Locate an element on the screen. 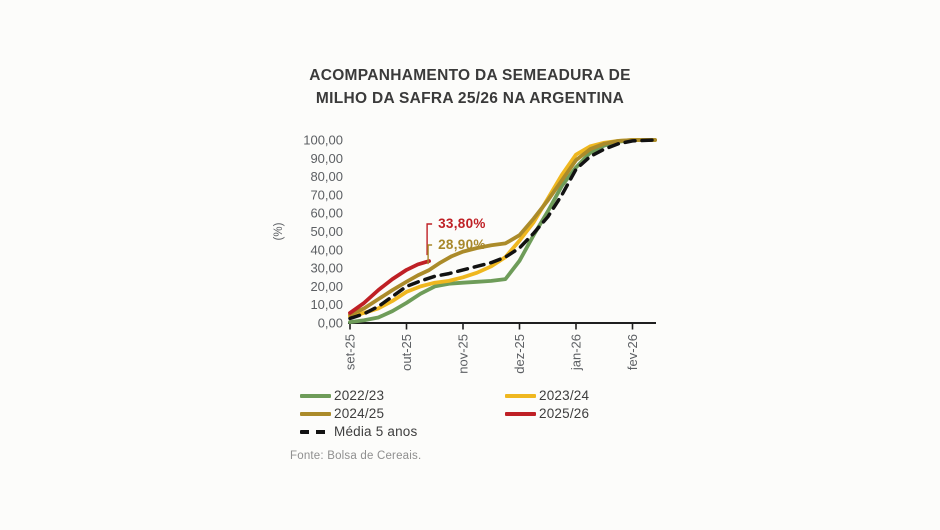 The width and height of the screenshot is (940, 530). chart-legend: 2022/23 2023/24 2024/25 2025/26 Média 5 anos is located at coordinates (444, 413).